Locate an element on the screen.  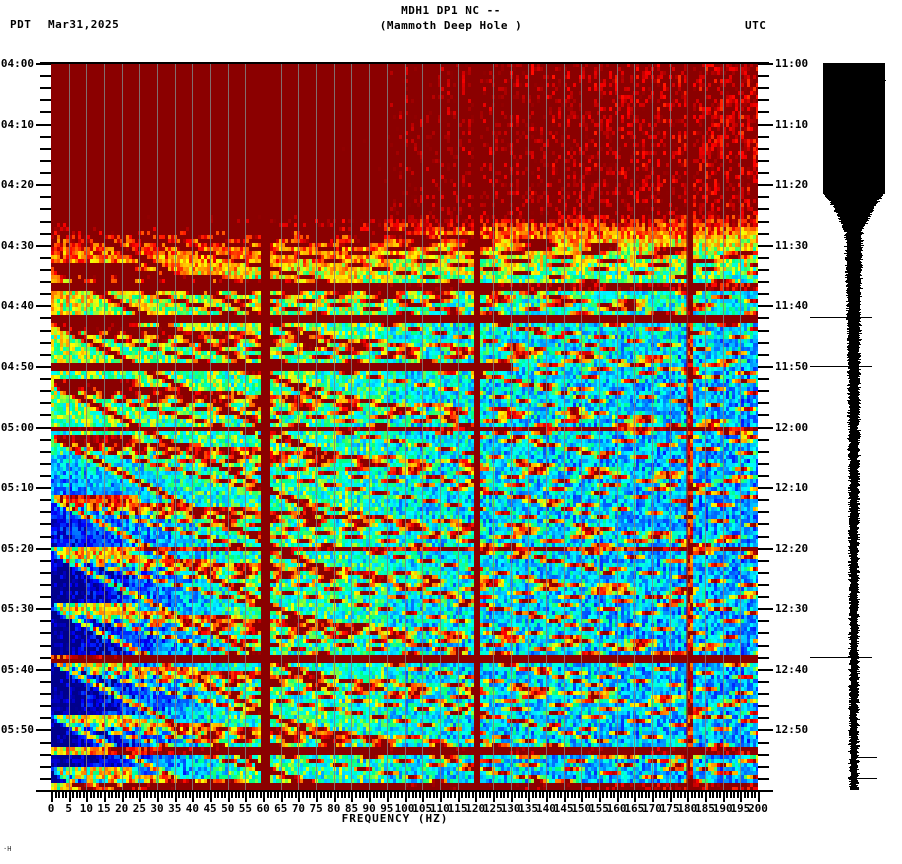
x-axis-tick-label: 30 is located at coordinates (157, 808).